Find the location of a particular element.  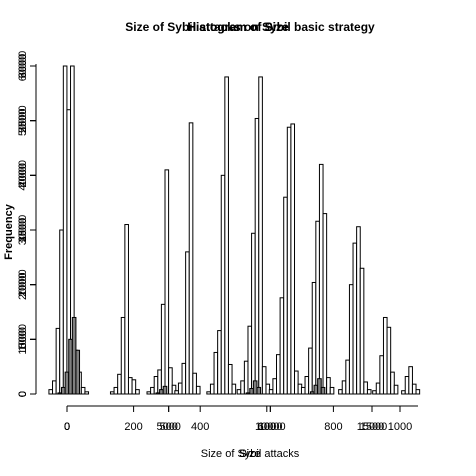

x-tick-label-0-5: 1000 is located at coordinates (400, 427).